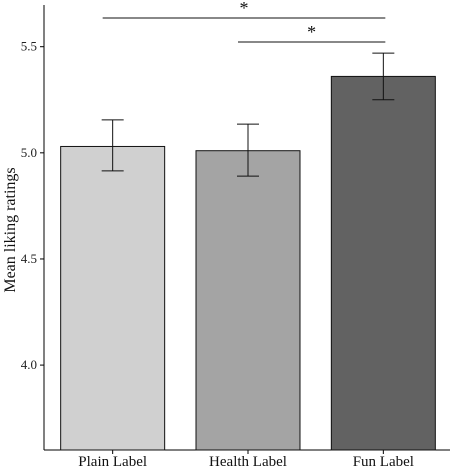 The image size is (454, 469). I want to click on y-tick-label: 5.5, so click(29, 46).